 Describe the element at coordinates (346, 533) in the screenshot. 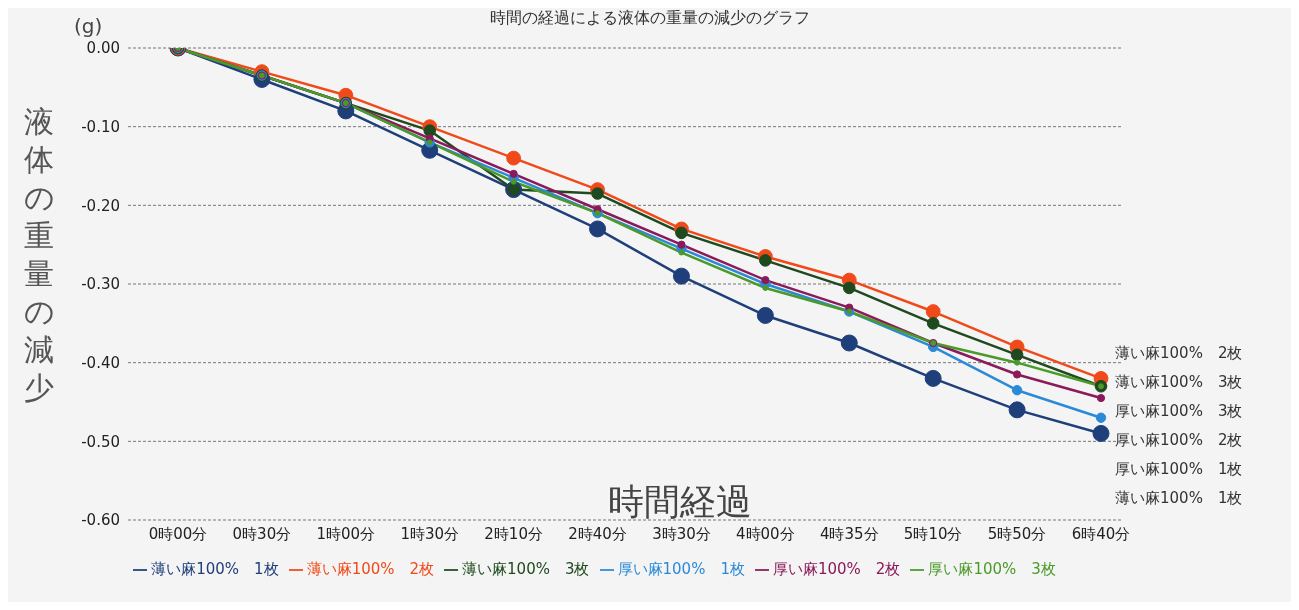

I see `x-tick-label: 1時00分` at that location.